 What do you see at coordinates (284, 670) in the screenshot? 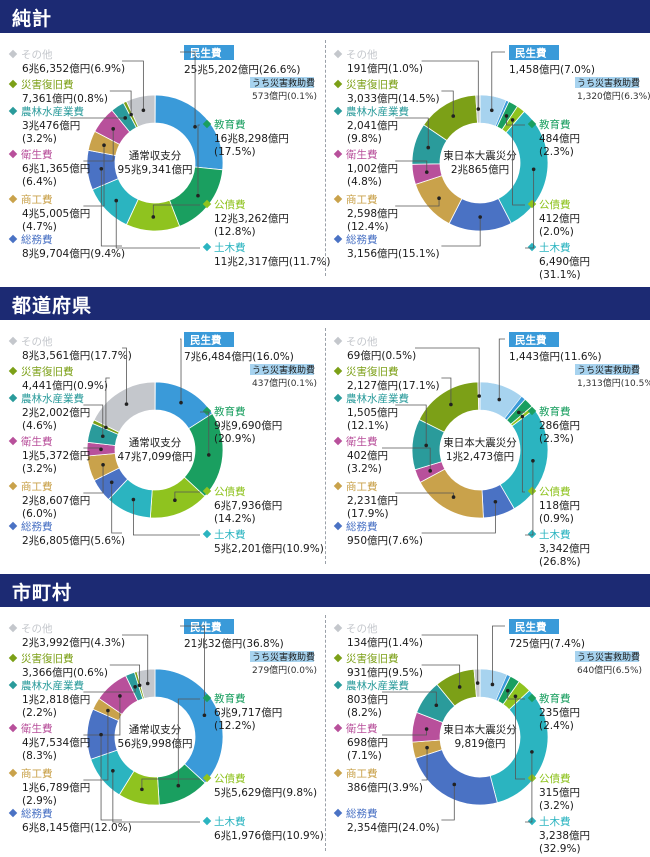
I see `value-disaster-relief: 279億円(0.0%)` at bounding box center [284, 670].